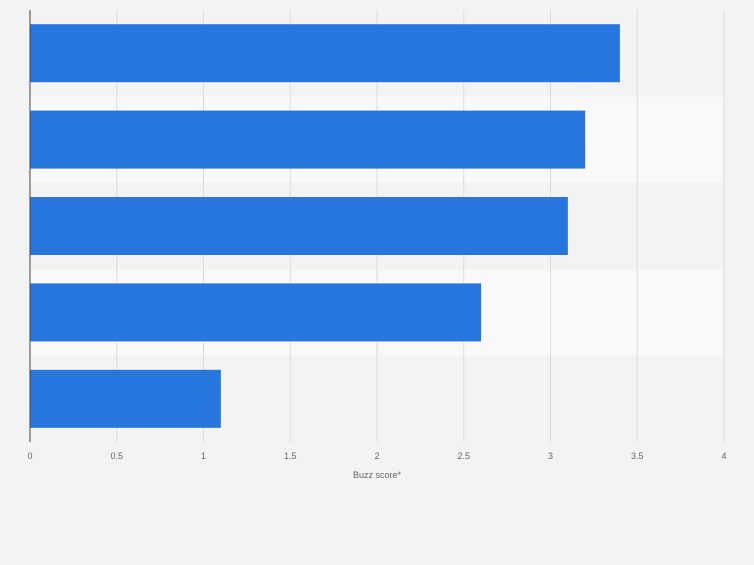 The width and height of the screenshot is (754, 565). What do you see at coordinates (116, 456) in the screenshot?
I see `x-tick-label: 0.5` at bounding box center [116, 456].